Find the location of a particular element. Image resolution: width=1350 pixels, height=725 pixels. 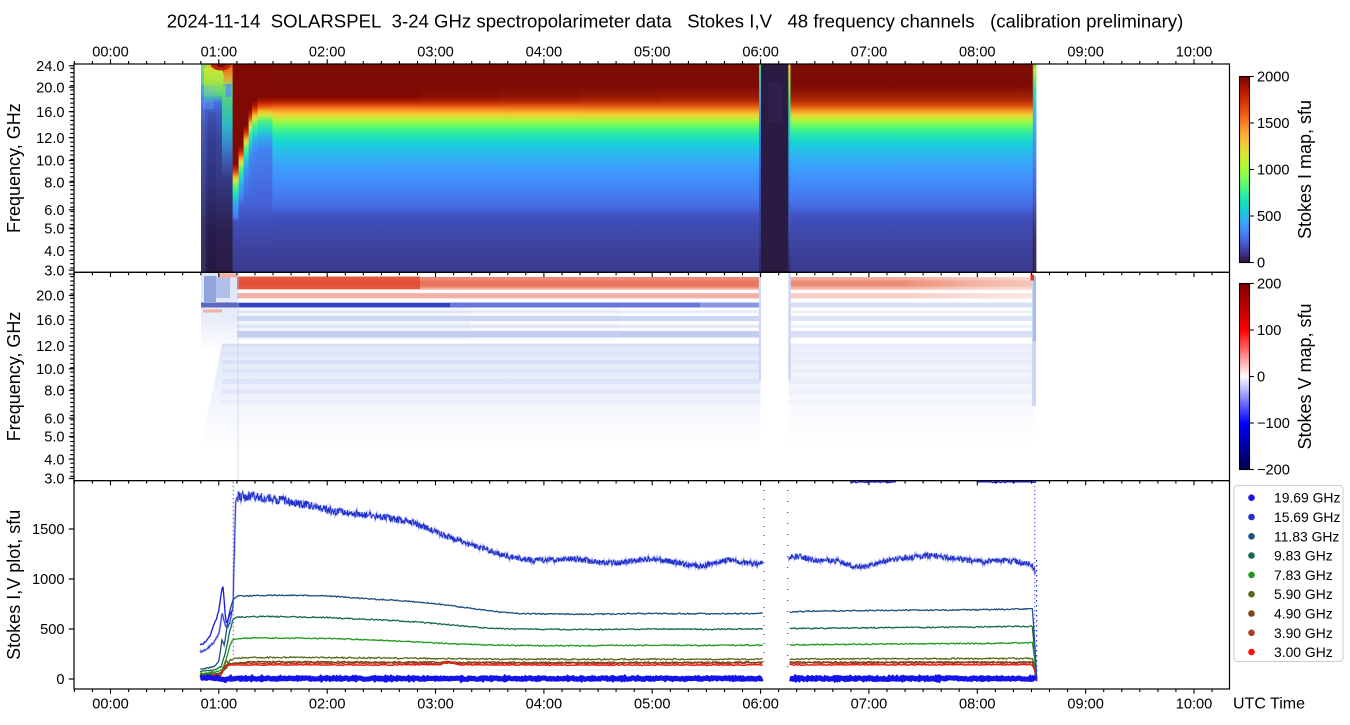

svg-text: 100 is located at coordinates (1269, 331).